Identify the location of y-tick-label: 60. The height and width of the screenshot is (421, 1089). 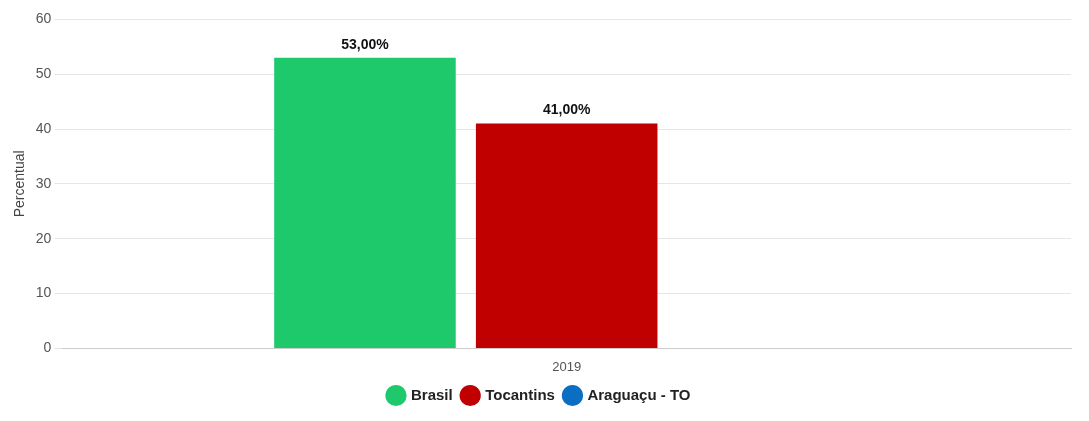
(43, 18).